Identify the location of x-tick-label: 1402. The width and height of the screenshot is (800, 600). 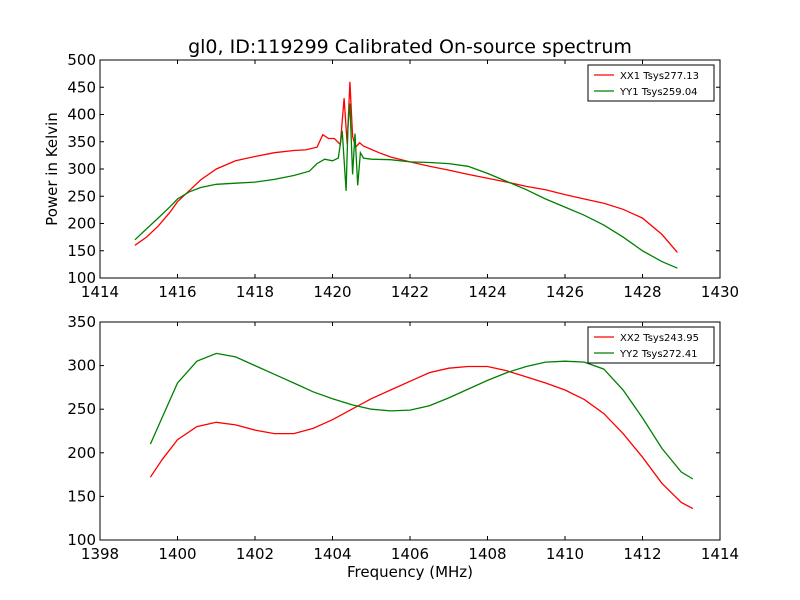
(255, 554).